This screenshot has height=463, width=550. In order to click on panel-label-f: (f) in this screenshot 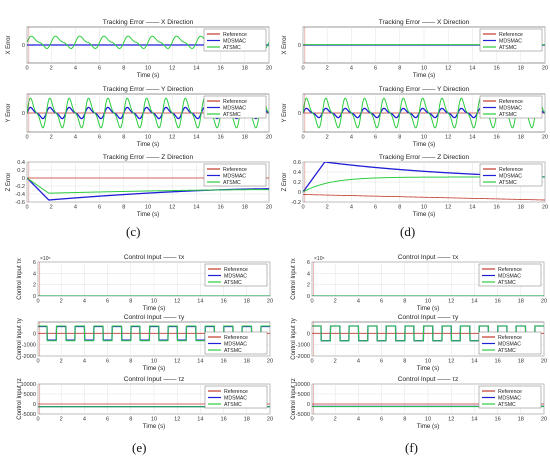, I will do `click(411, 447)`.